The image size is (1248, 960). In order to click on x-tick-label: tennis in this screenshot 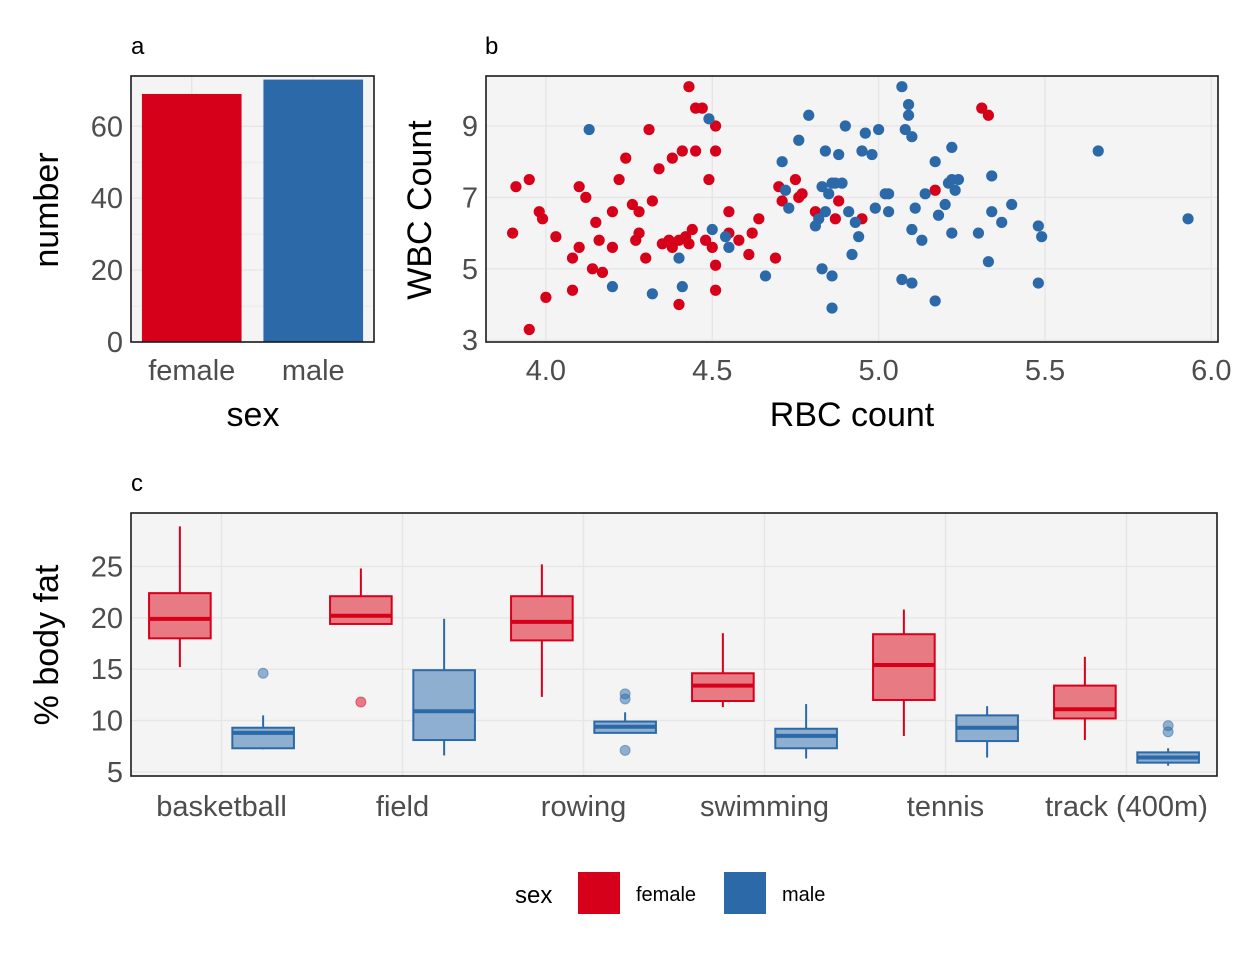, I will do `click(945, 807)`.